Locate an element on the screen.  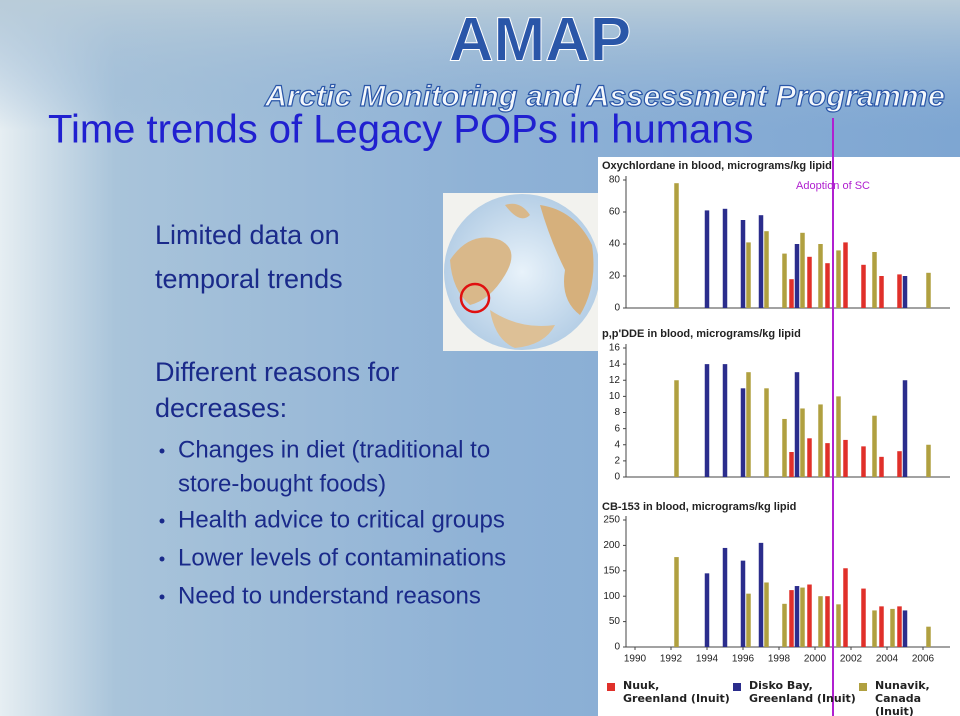
x-tick-label: 2006 is located at coordinates (923, 659).